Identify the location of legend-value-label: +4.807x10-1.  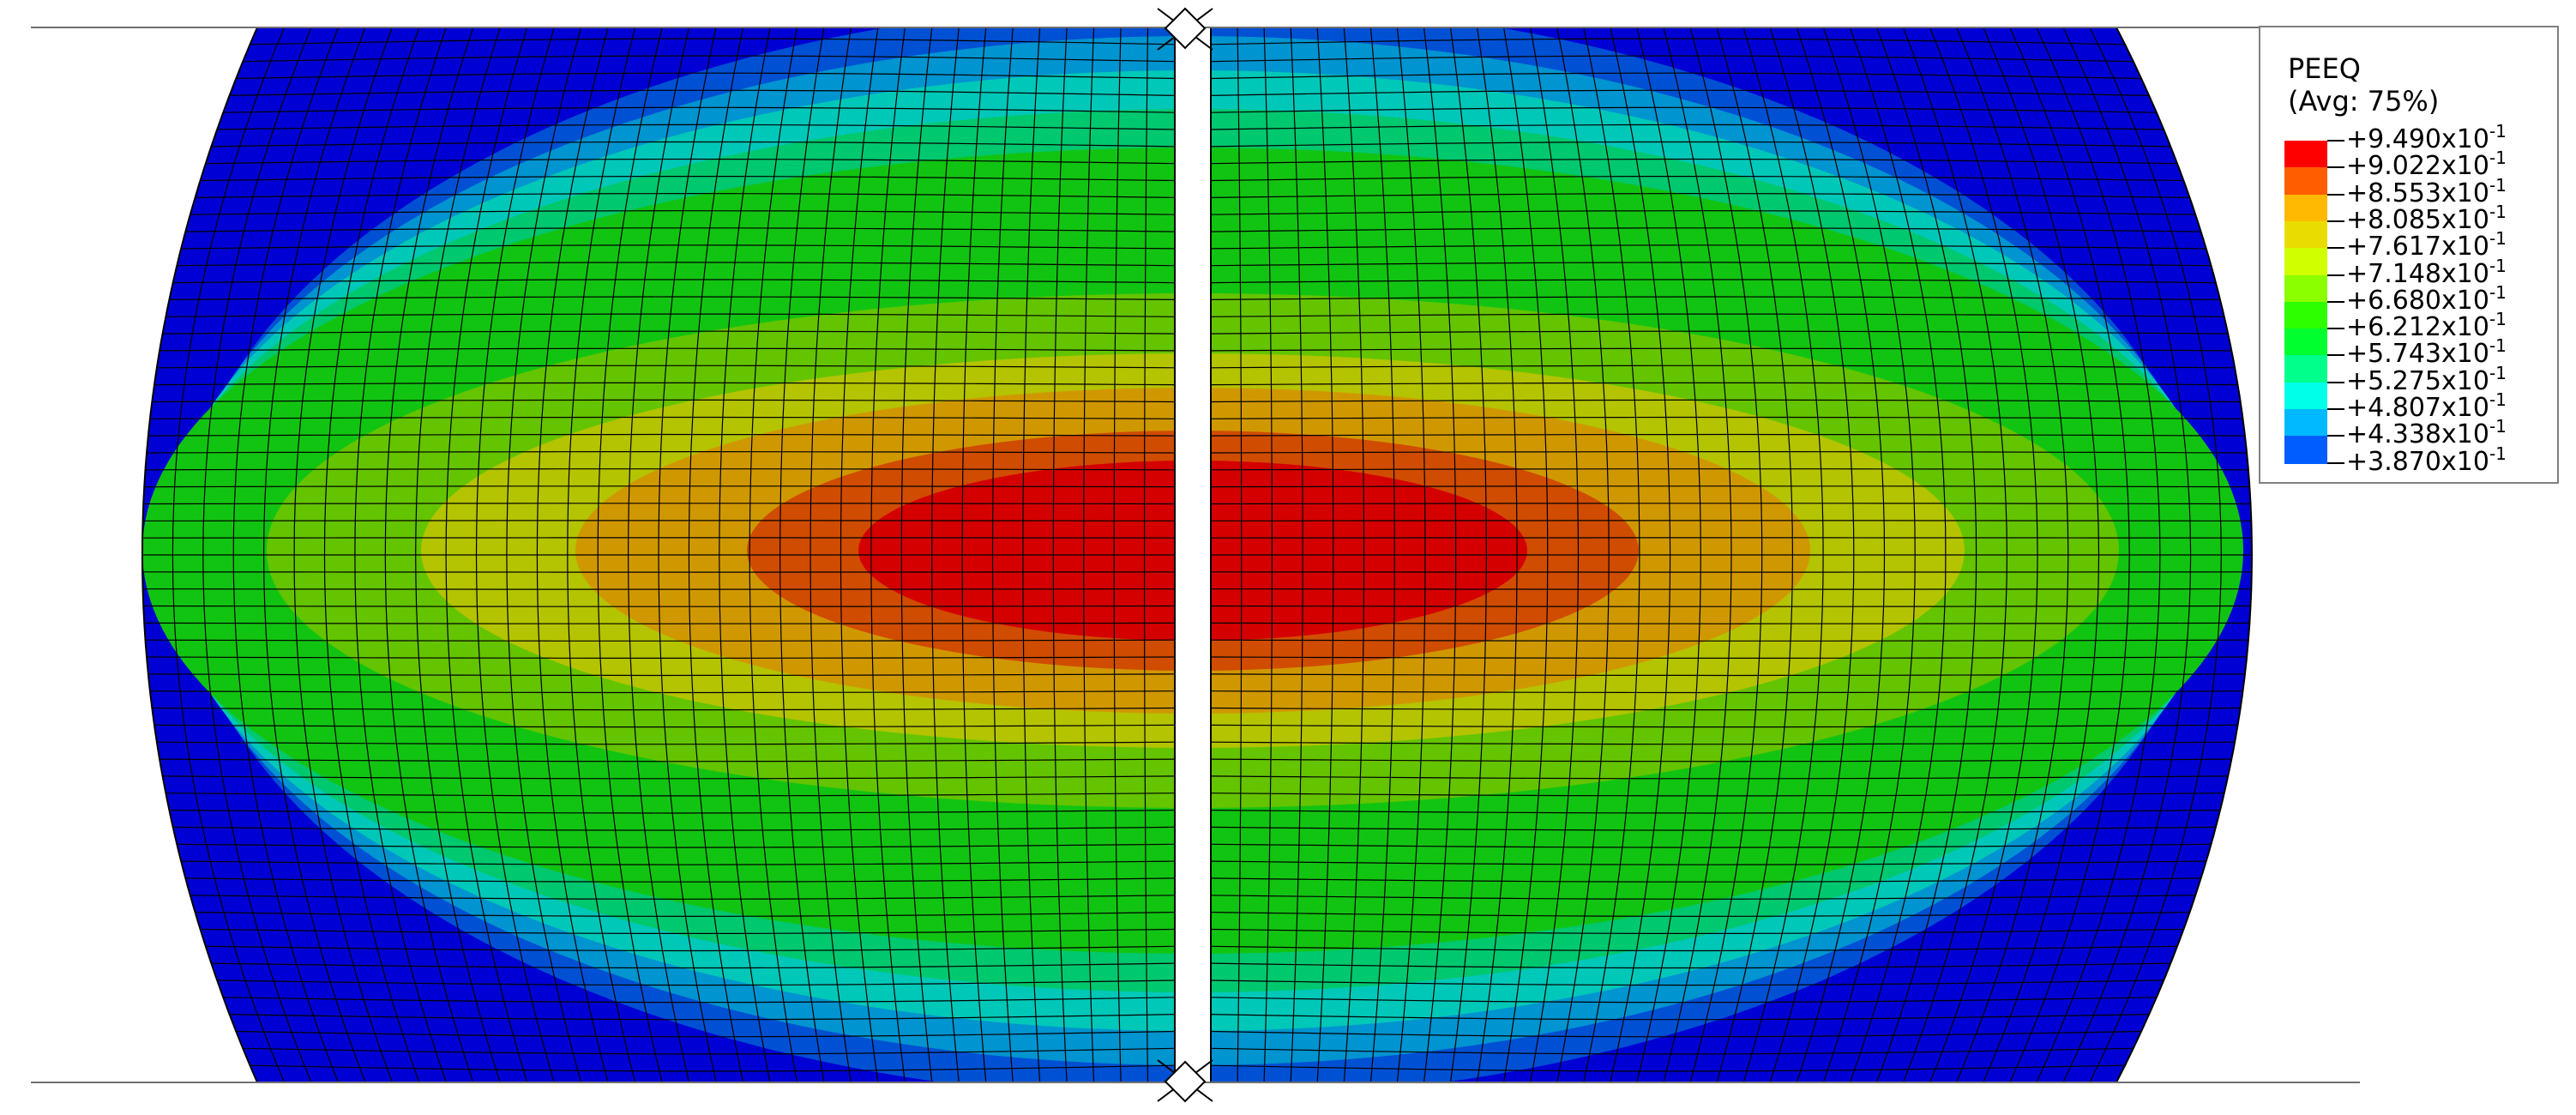
(2426, 408).